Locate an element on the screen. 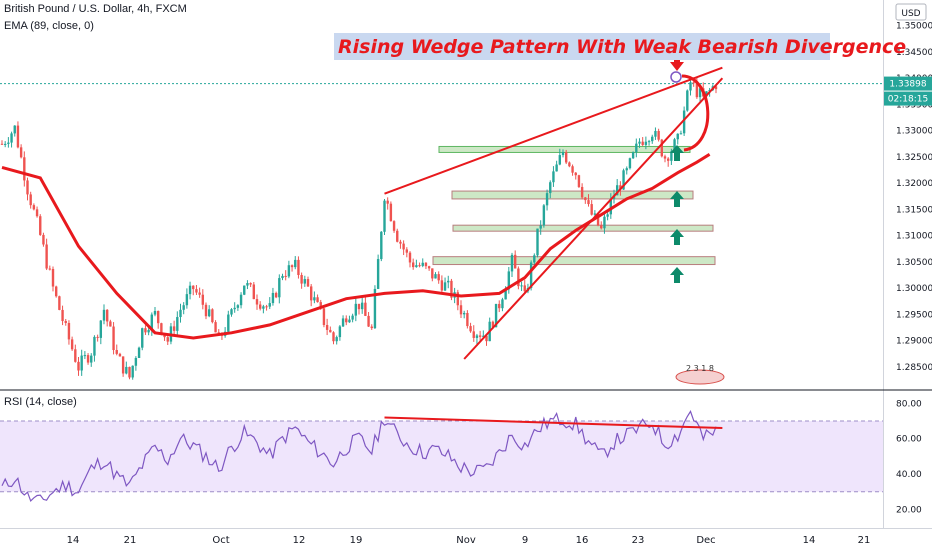 The width and height of the screenshot is (932, 550). support-zones is located at coordinates (574, 205).